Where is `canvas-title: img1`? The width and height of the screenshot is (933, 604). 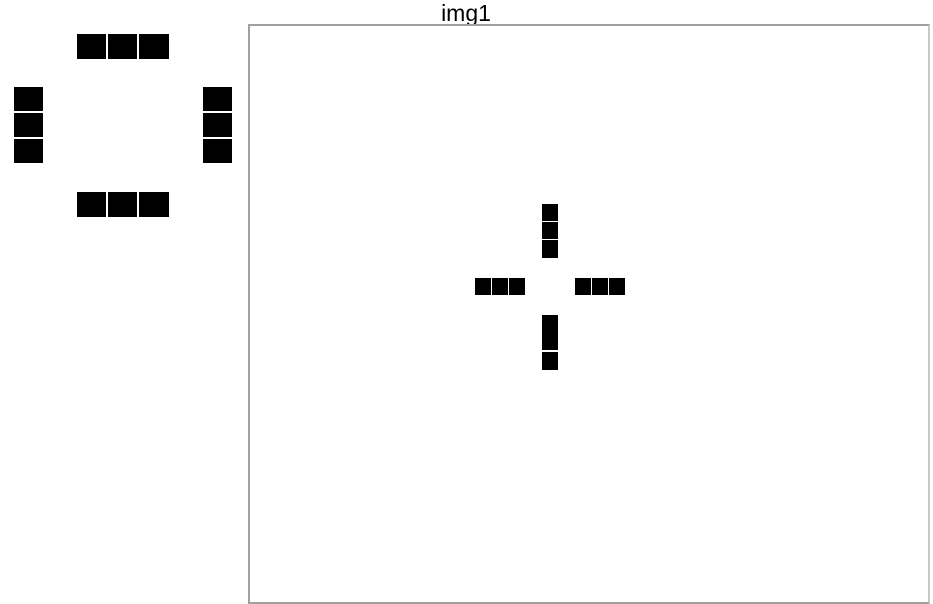
canvas-title: img1 is located at coordinates (466, 13).